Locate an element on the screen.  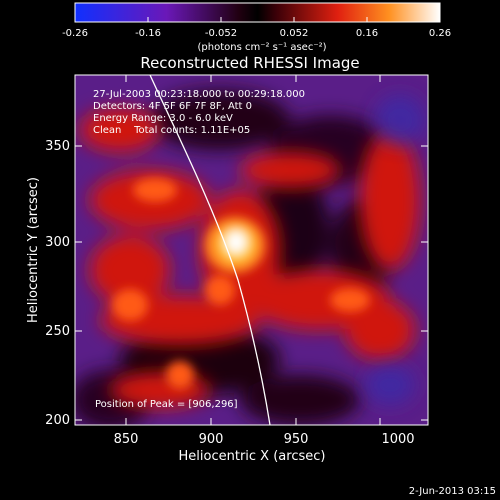
y-tick-label: 200 is located at coordinates (57, 420).